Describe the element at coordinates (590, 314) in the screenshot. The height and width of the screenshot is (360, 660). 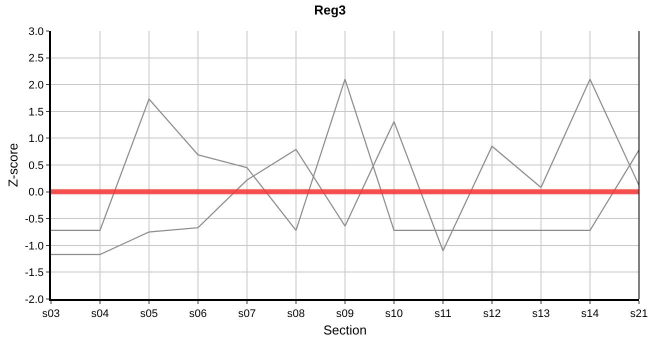
I see `x-tick-label: s14` at that location.